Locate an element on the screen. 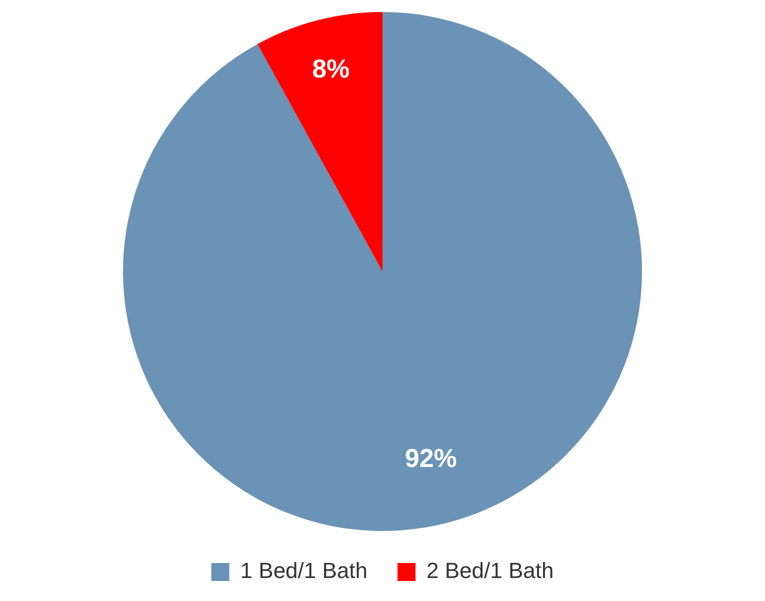 This screenshot has height=601, width=765. legend-label: 1 Bed/1 Bath is located at coordinates (304, 571).